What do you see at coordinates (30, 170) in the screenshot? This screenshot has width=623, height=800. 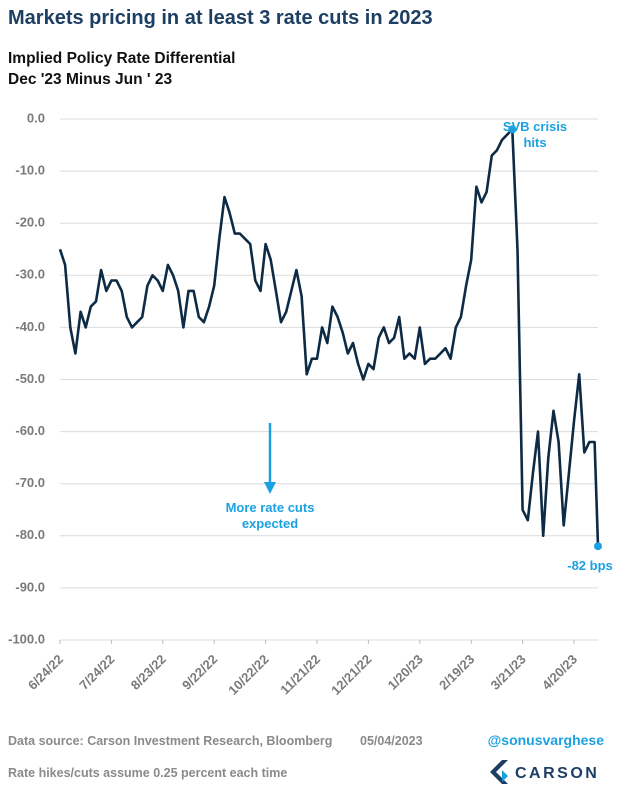 I see `y-tick-label: -10.0` at bounding box center [30, 170].